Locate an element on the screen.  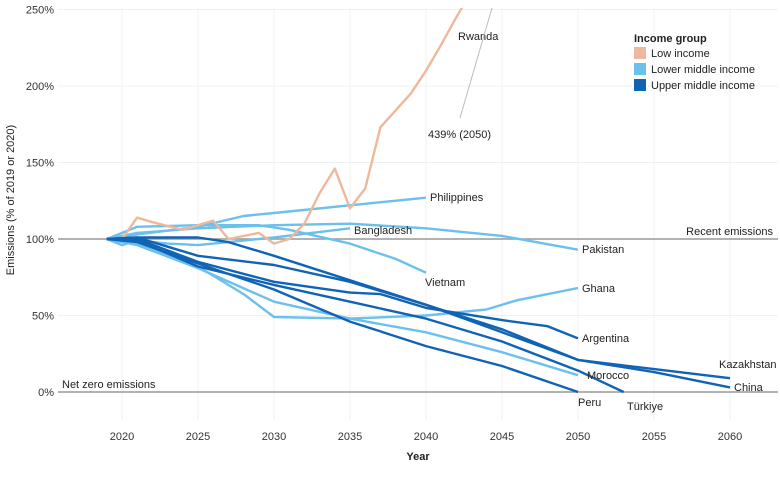
legend-label-upper-middle: Upper middle income is located at coordinates (703, 86).